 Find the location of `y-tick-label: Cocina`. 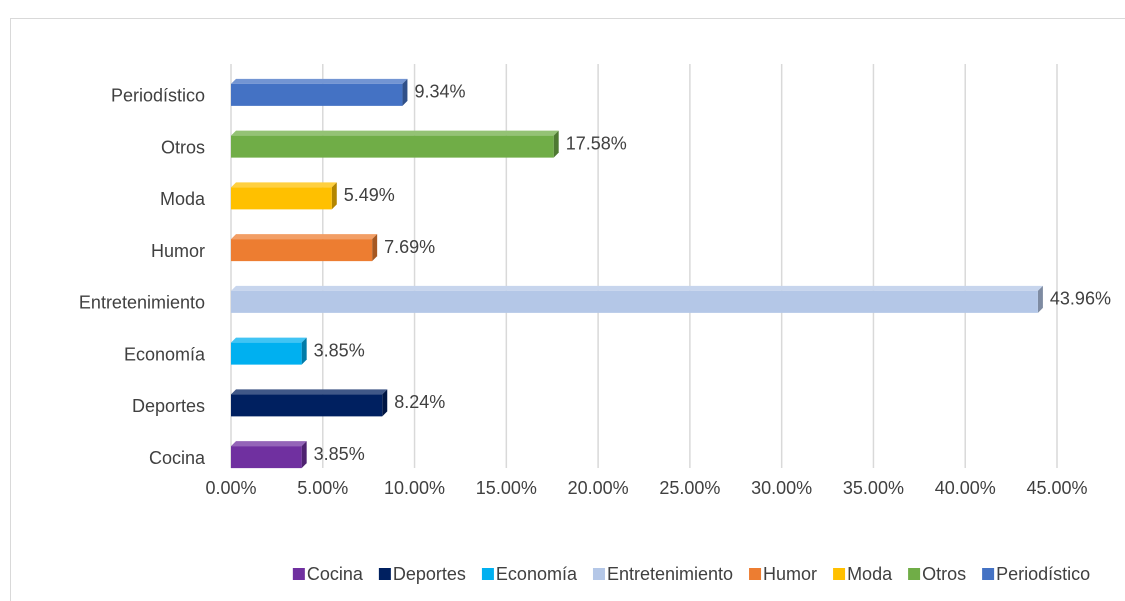

y-tick-label: Cocina is located at coordinates (177, 458).